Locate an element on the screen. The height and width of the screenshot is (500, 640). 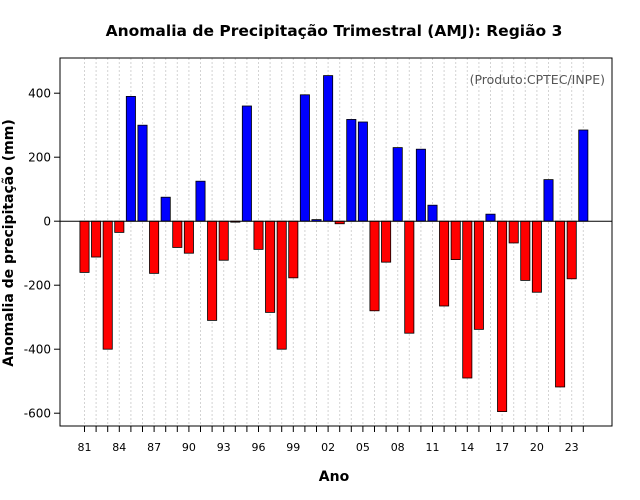
bar-1993 is located at coordinates (223, 240).